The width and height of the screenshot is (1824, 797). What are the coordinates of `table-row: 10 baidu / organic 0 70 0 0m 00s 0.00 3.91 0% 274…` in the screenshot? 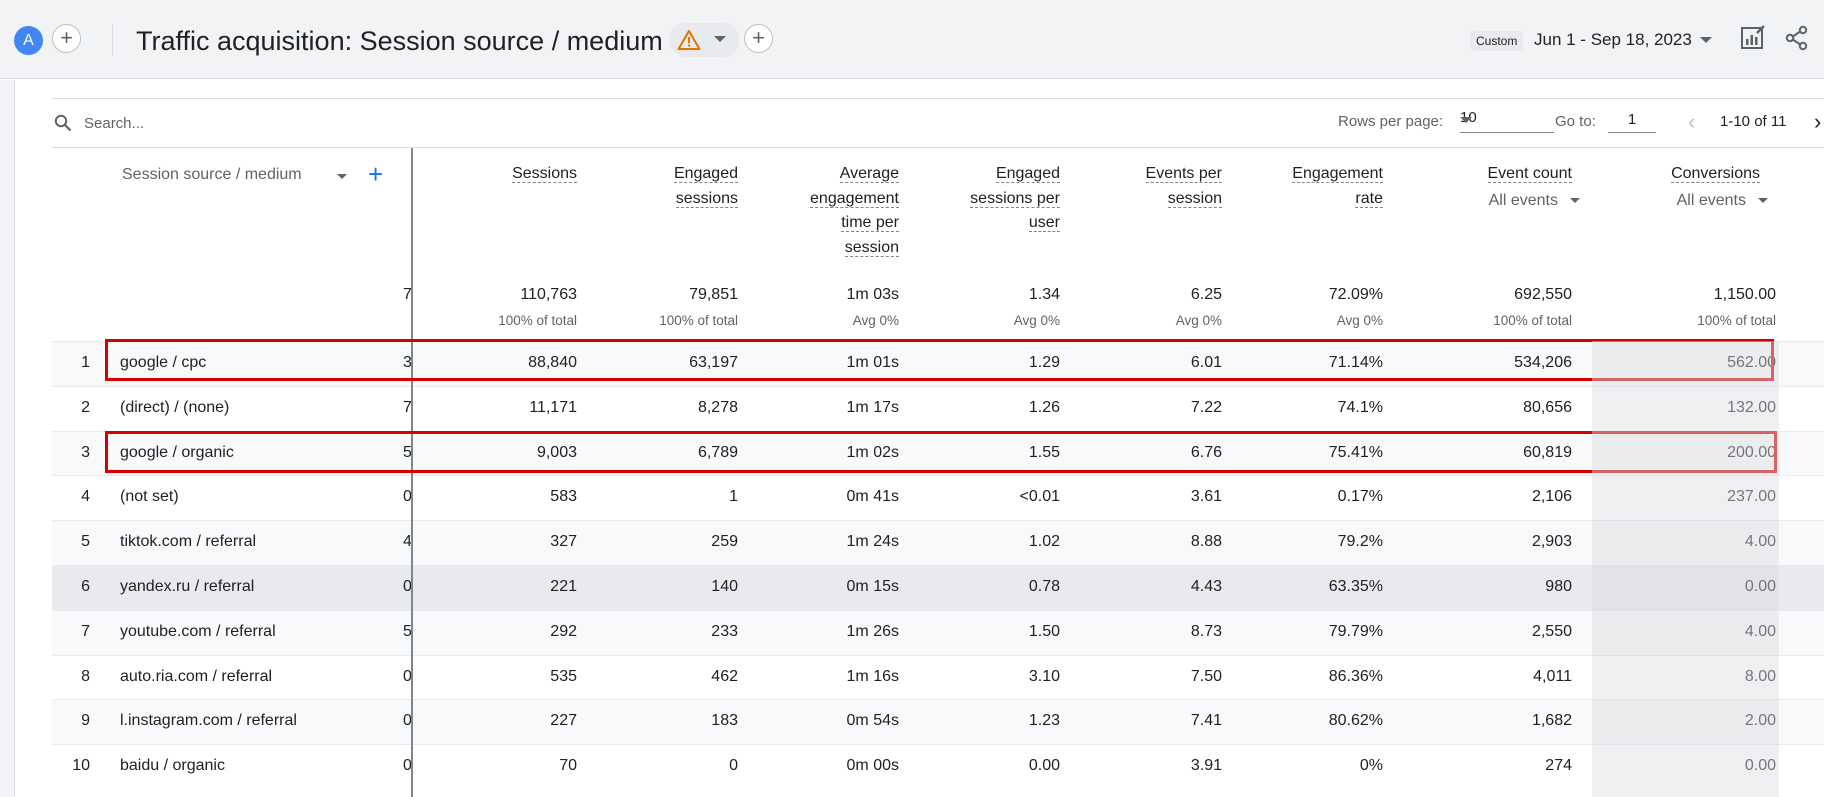 It's located at (938, 766).